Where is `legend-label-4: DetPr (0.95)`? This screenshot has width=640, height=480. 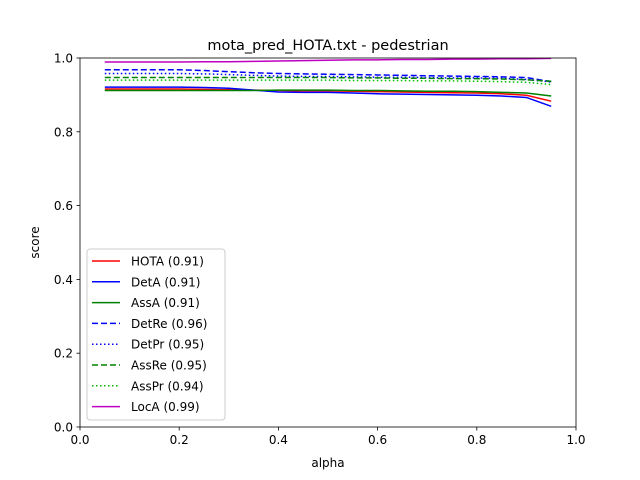 legend-label-4: DetPr (0.95) is located at coordinates (167, 345).